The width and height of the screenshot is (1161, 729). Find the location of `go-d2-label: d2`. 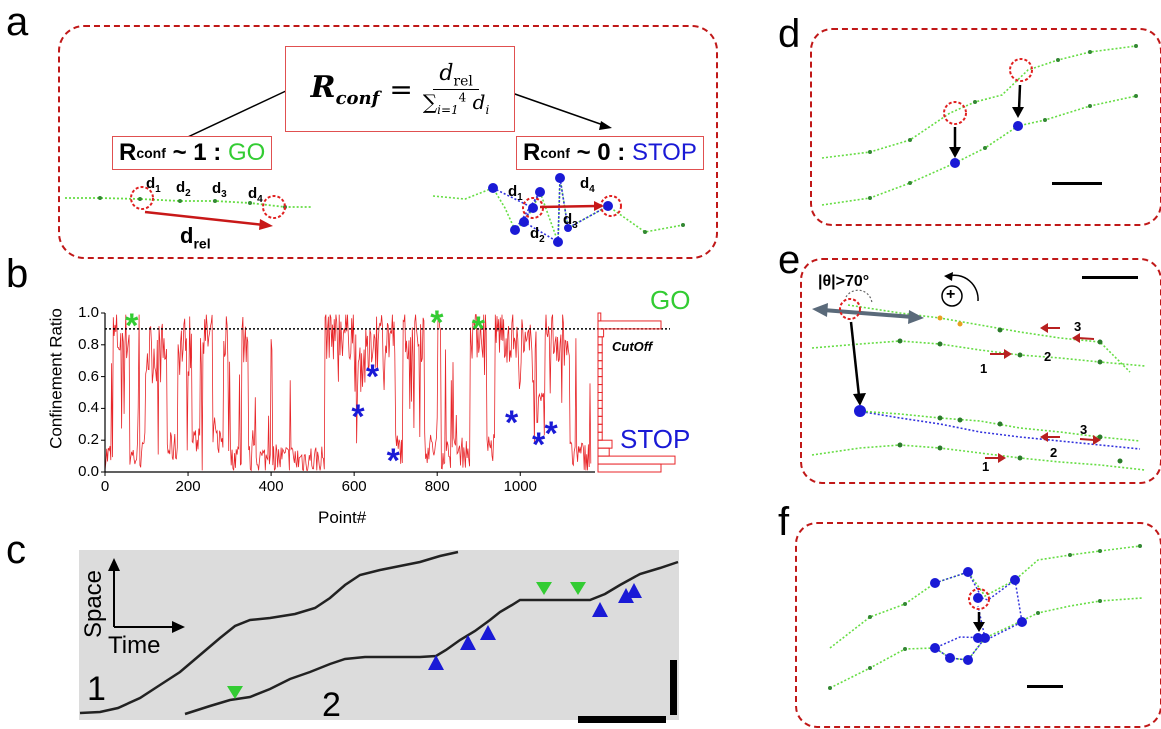

go-d2-label: d2 is located at coordinates (183, 189).